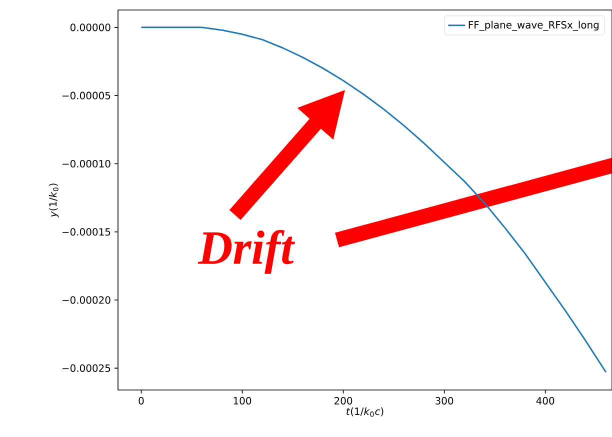  What do you see at coordinates (243, 400) in the screenshot?
I see `x-tick-label: 100` at bounding box center [243, 400].